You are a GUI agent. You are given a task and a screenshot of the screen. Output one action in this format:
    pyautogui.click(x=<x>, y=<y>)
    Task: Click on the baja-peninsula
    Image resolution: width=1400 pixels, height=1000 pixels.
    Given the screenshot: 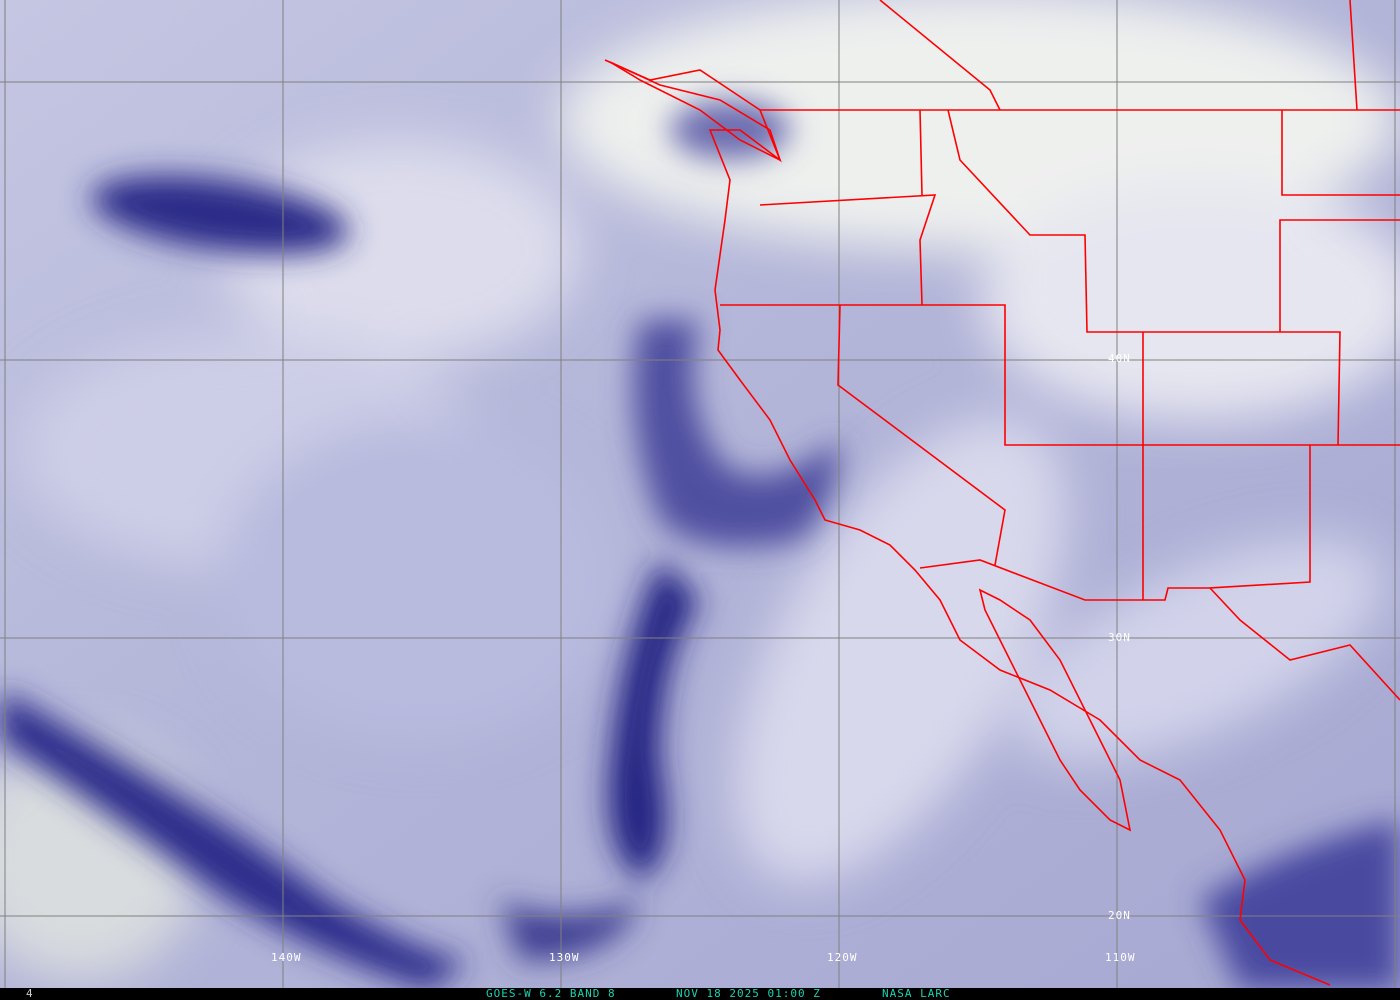 What is the action you would take?
    pyautogui.click(x=1055, y=710)
    